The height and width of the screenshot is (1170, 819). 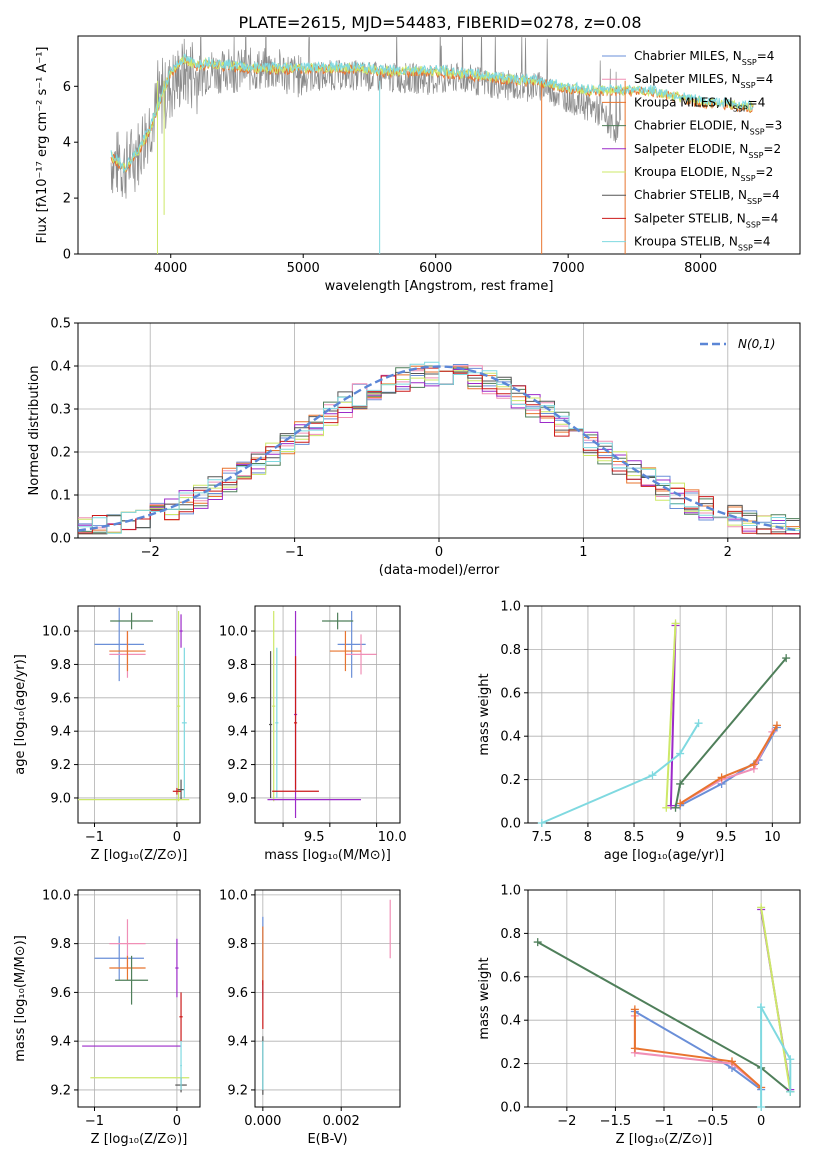 I want to click on y-tick-label: 0.2, so click(x=510, y=780).